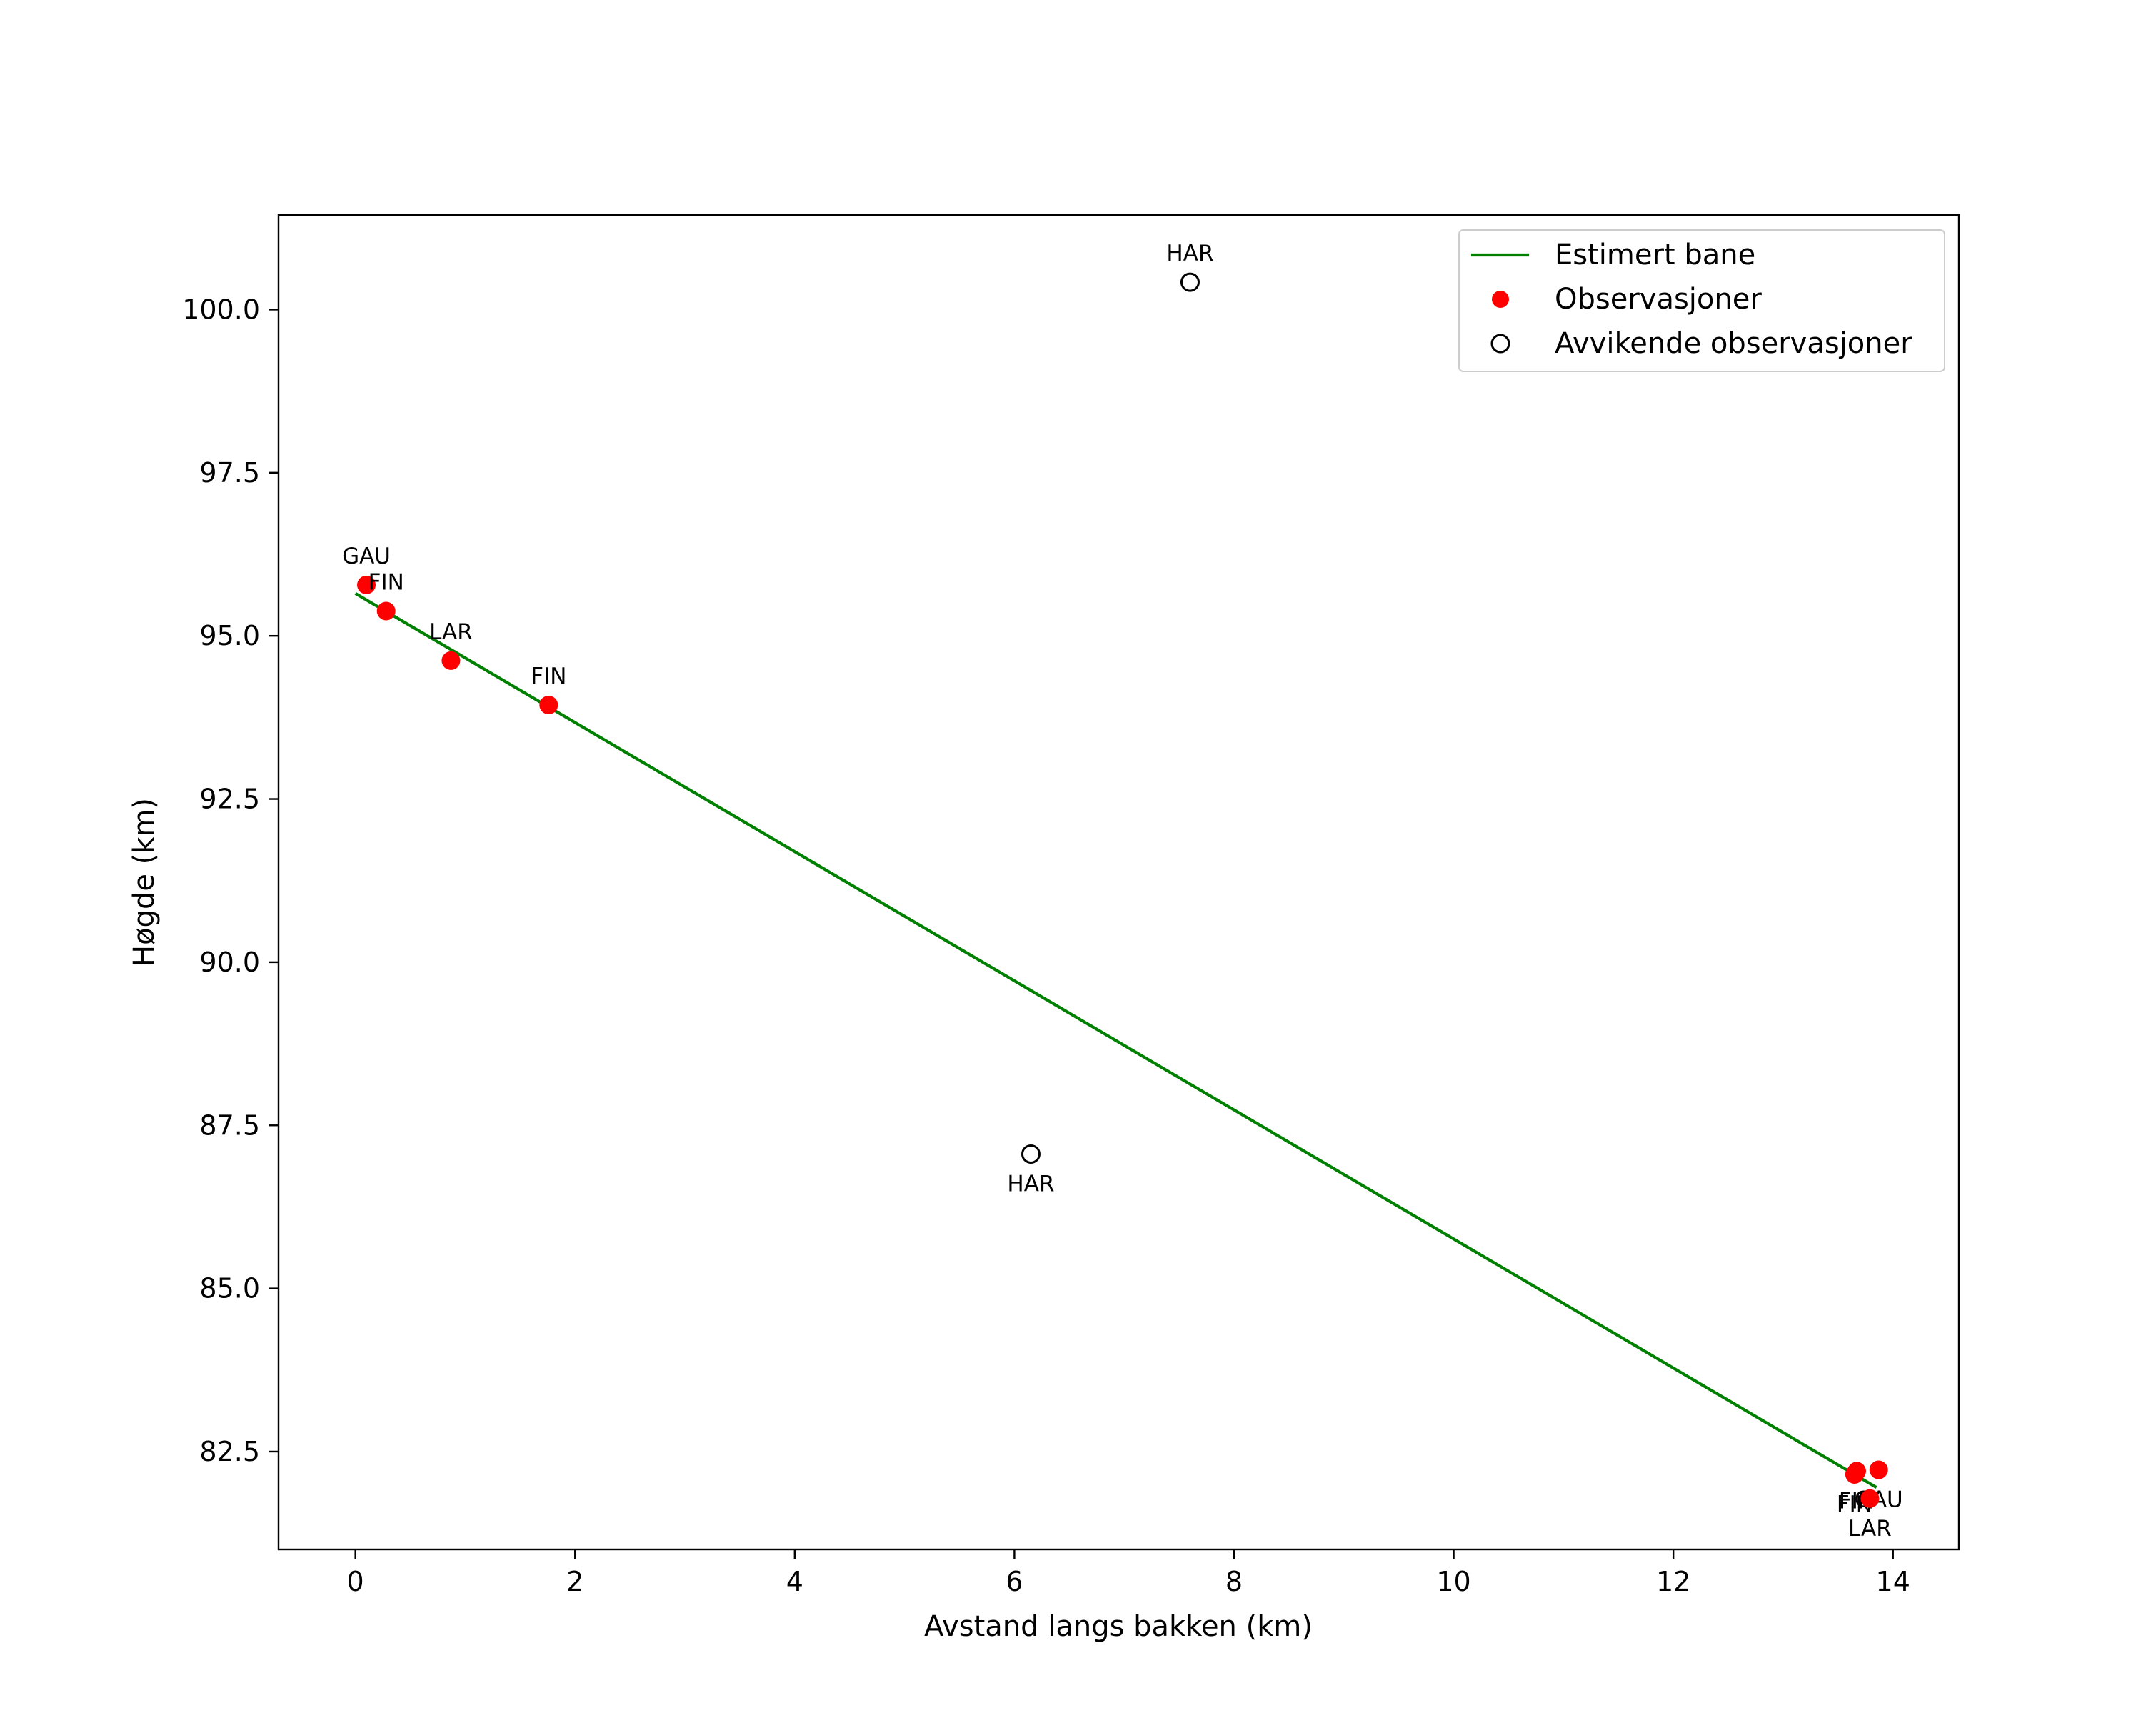 This screenshot has width=2156, height=1728. I want to click on legend-label-observations: Observasjoner, so click(1659, 299).